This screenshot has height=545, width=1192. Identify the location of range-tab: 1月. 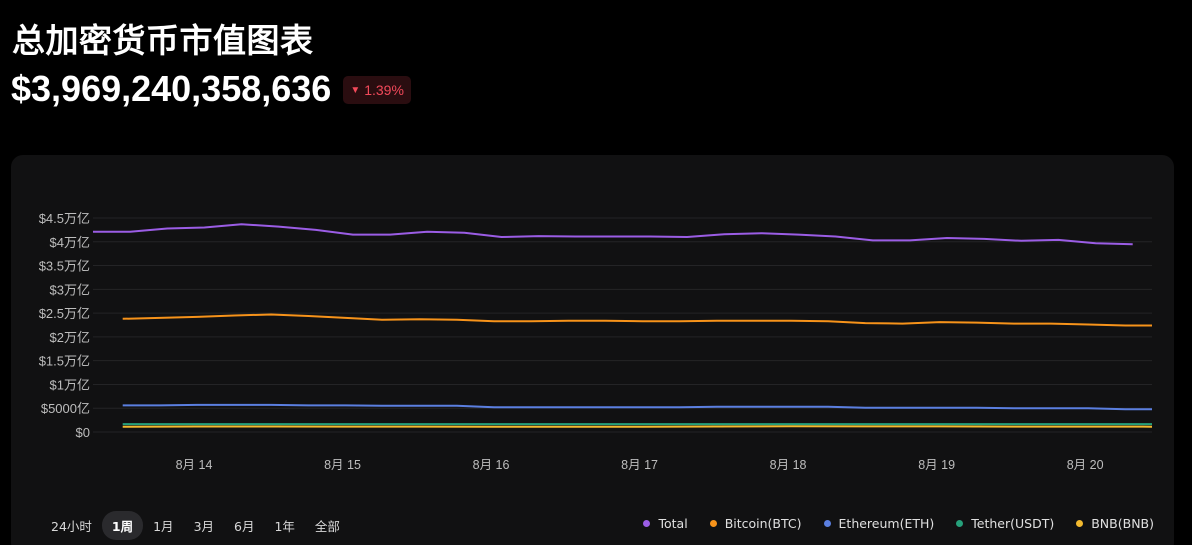
(163, 526).